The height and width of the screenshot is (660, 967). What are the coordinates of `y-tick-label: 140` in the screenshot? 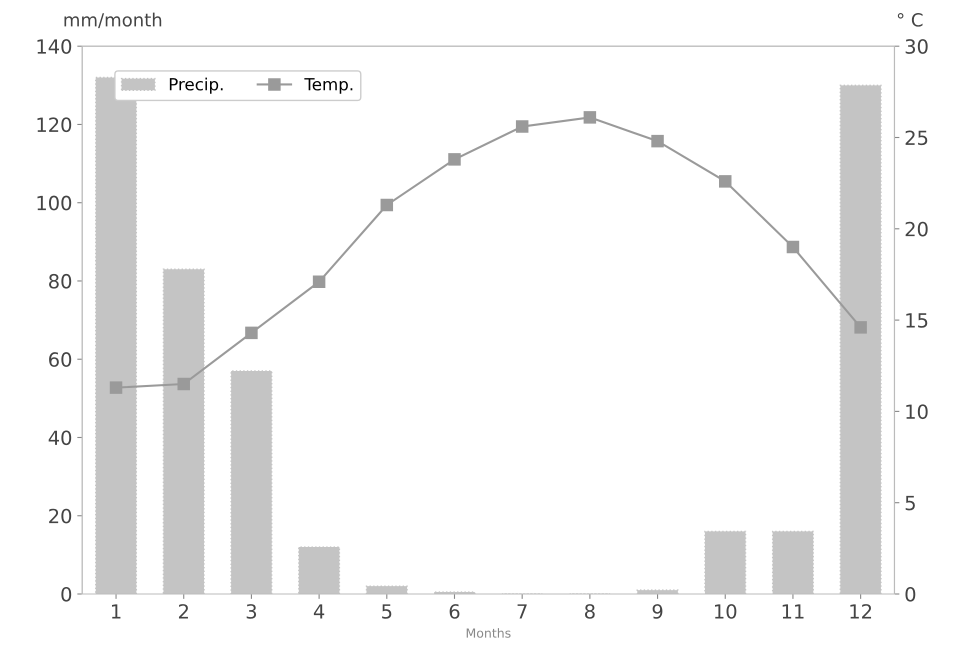 It's located at (54, 46).